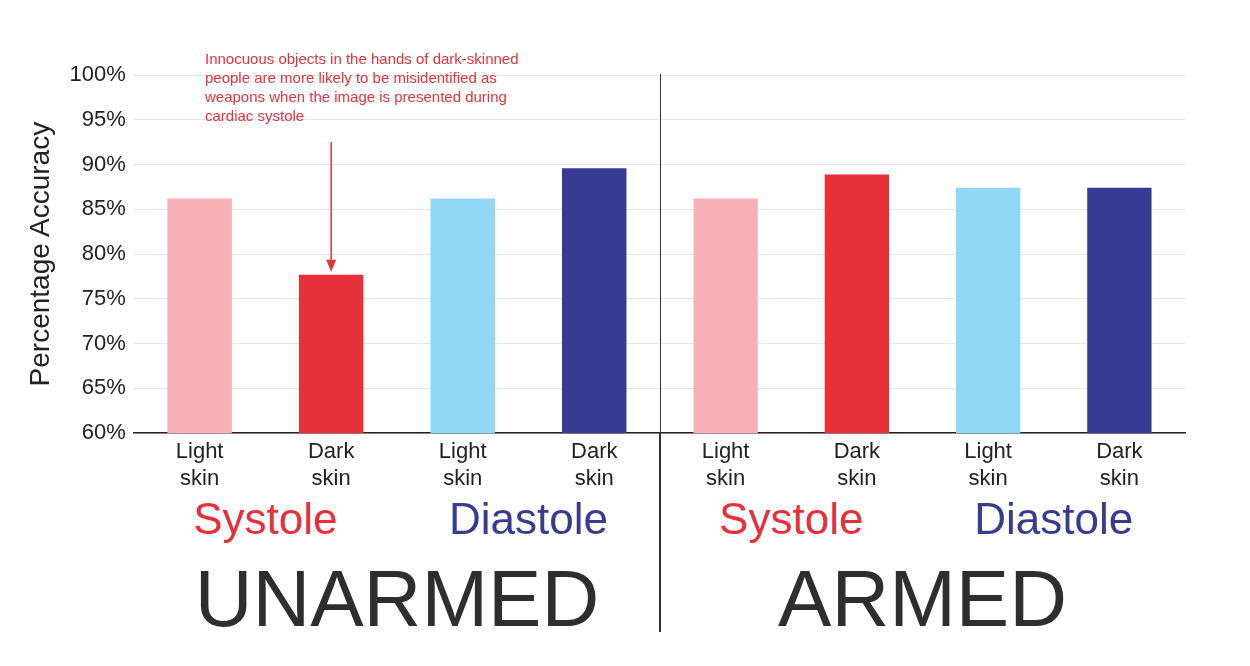 This screenshot has height=666, width=1250. I want to click on y-tick-label: 95%, so click(103, 118).